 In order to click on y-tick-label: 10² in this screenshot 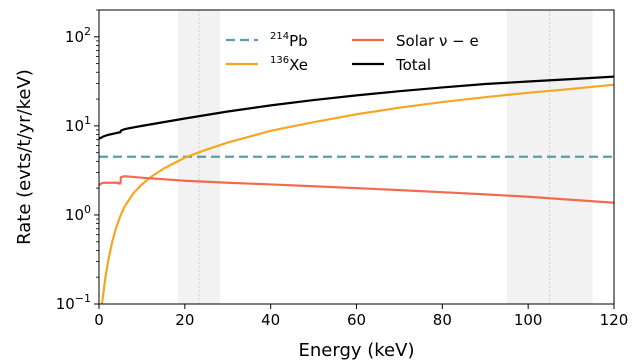, I will do `click(78, 35)`.